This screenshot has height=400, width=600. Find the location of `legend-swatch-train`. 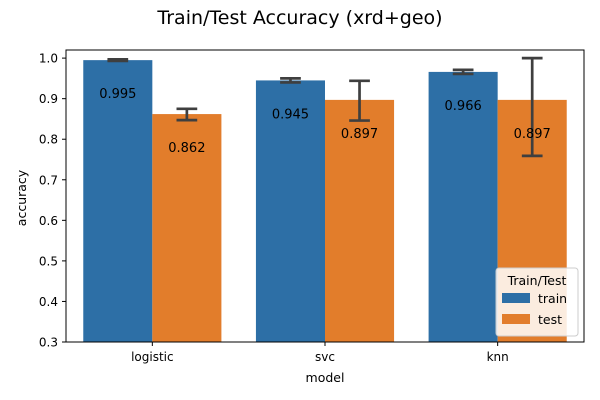

legend-swatch-train is located at coordinates (516, 298).